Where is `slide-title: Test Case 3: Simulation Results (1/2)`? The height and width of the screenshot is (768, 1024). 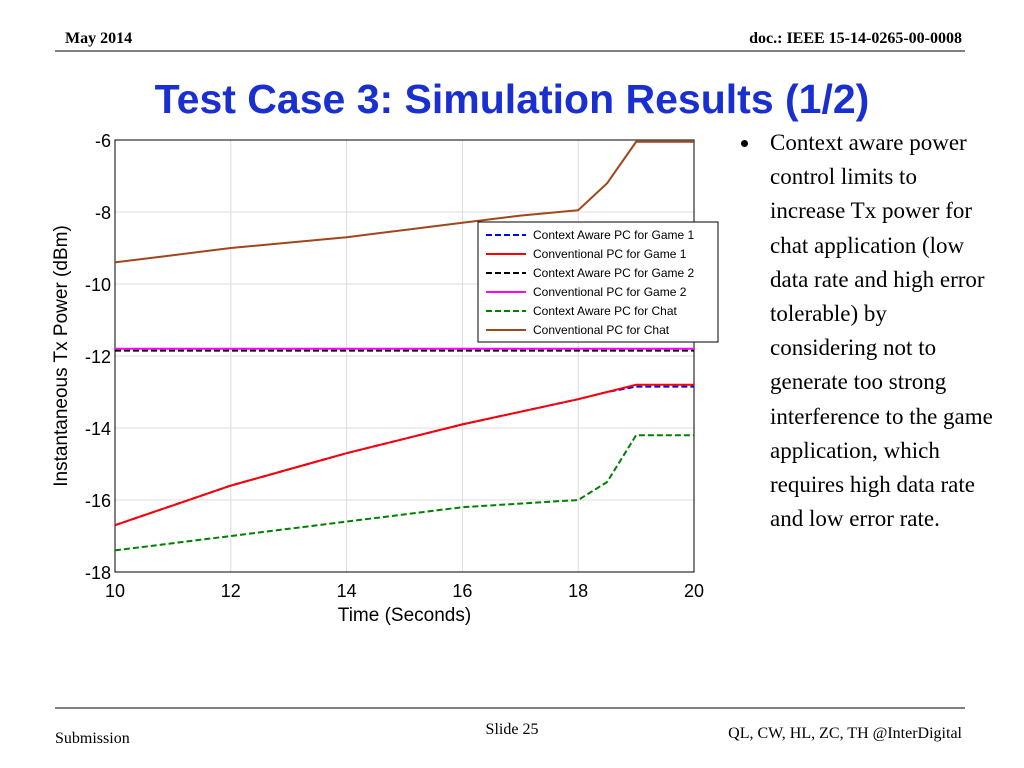
slide-title: Test Case 3: Simulation Results (1/2) is located at coordinates (512, 99).